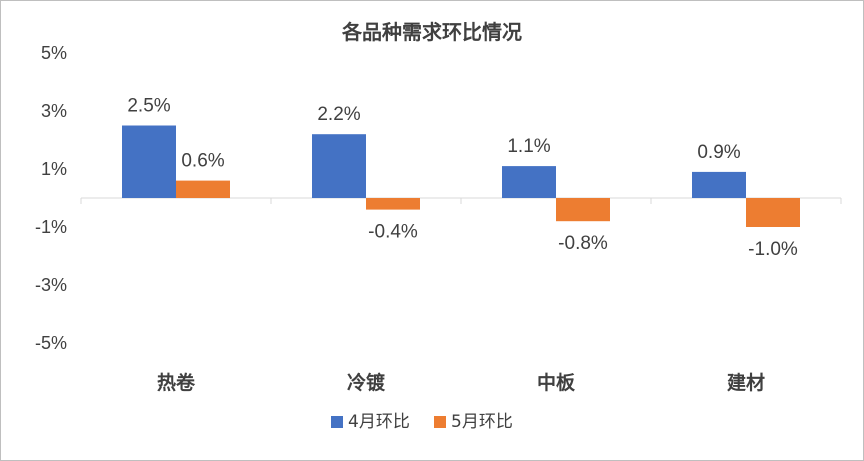 The width and height of the screenshot is (864, 461). Describe the element at coordinates (482, 422) in the screenshot. I see `legend-label: 5月环比` at that location.